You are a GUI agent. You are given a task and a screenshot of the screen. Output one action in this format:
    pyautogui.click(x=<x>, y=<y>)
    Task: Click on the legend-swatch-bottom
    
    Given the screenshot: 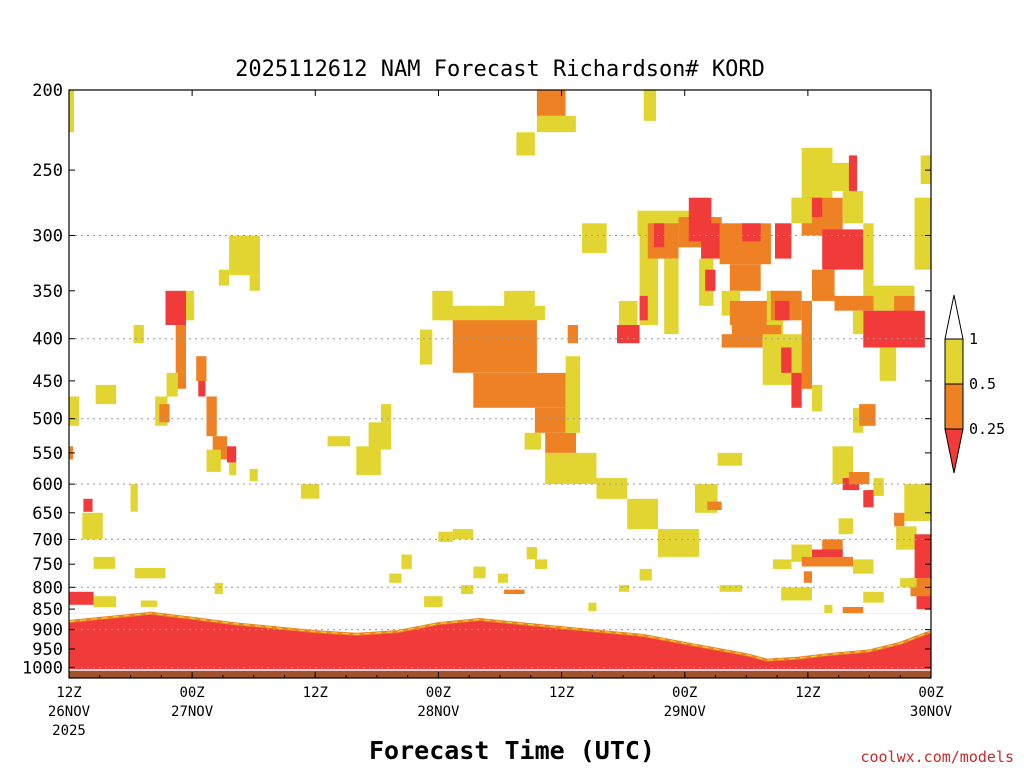 What is the action you would take?
    pyautogui.click(x=954, y=451)
    